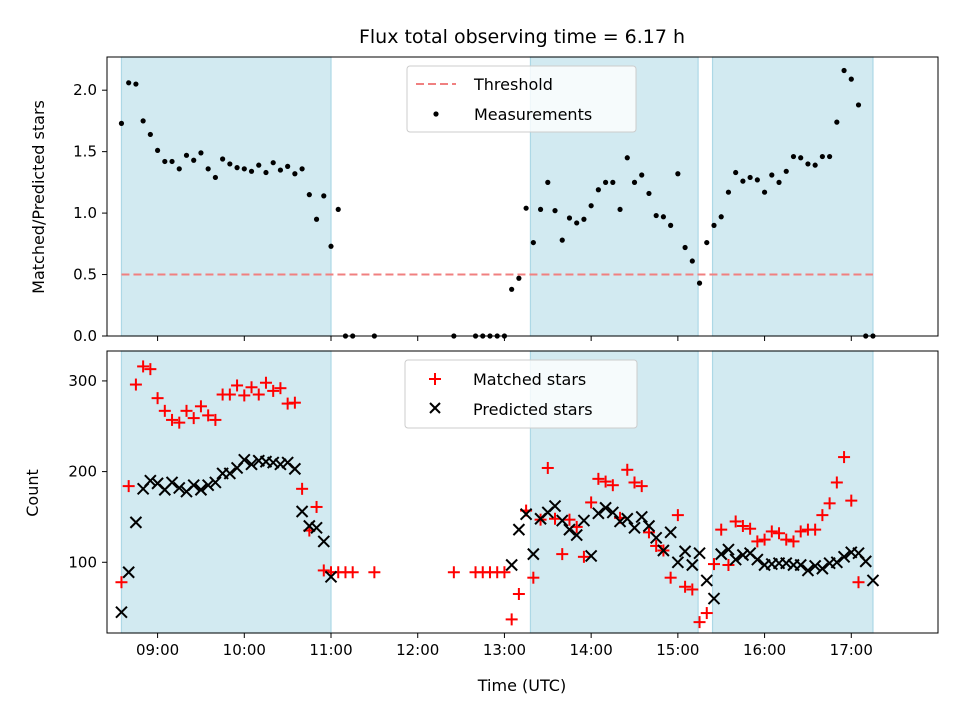  I want to click on legend-matched-label: Matched stars, so click(529, 379).